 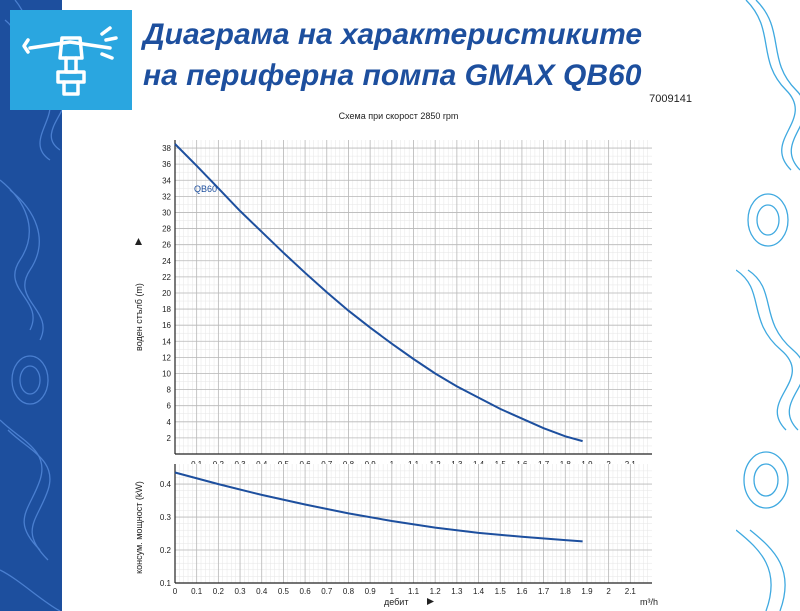 What do you see at coordinates (608, 591) in the screenshot?
I see `bottom-x-tick-label: 2` at bounding box center [608, 591].